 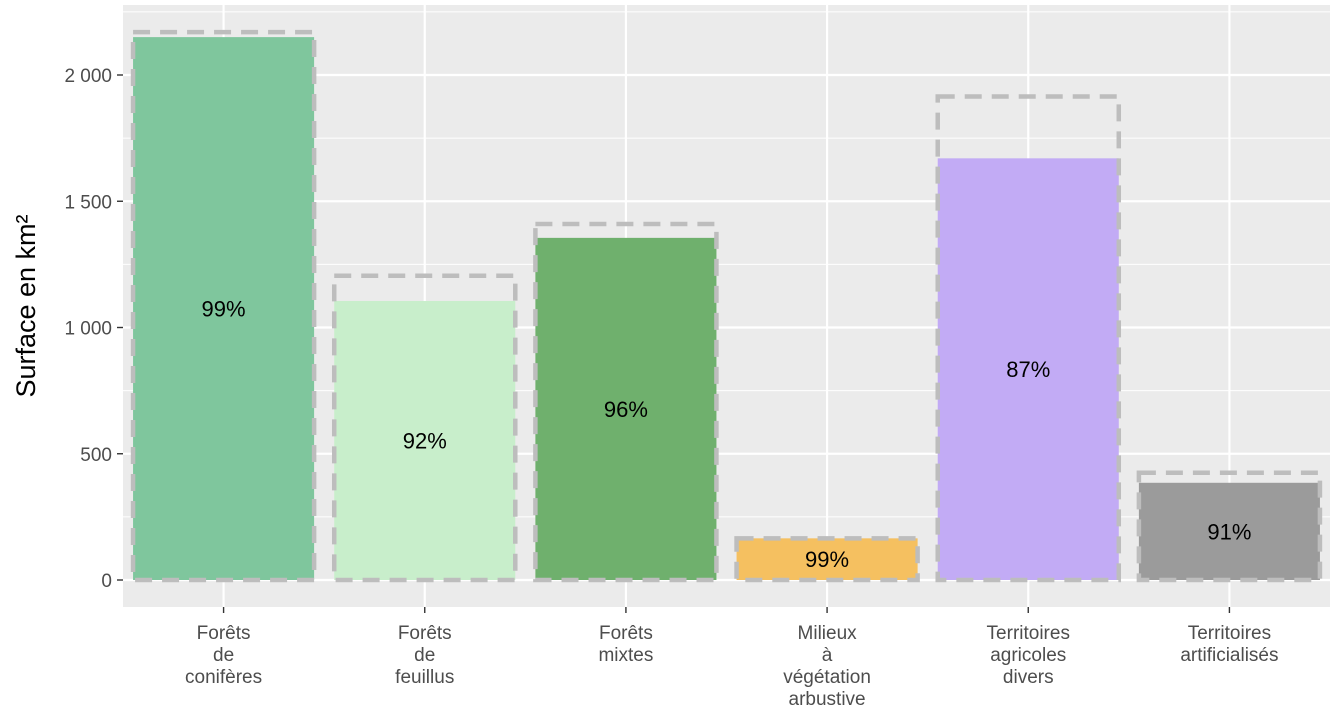 I want to click on y-tick-label: 1 000, so click(x=88, y=329).